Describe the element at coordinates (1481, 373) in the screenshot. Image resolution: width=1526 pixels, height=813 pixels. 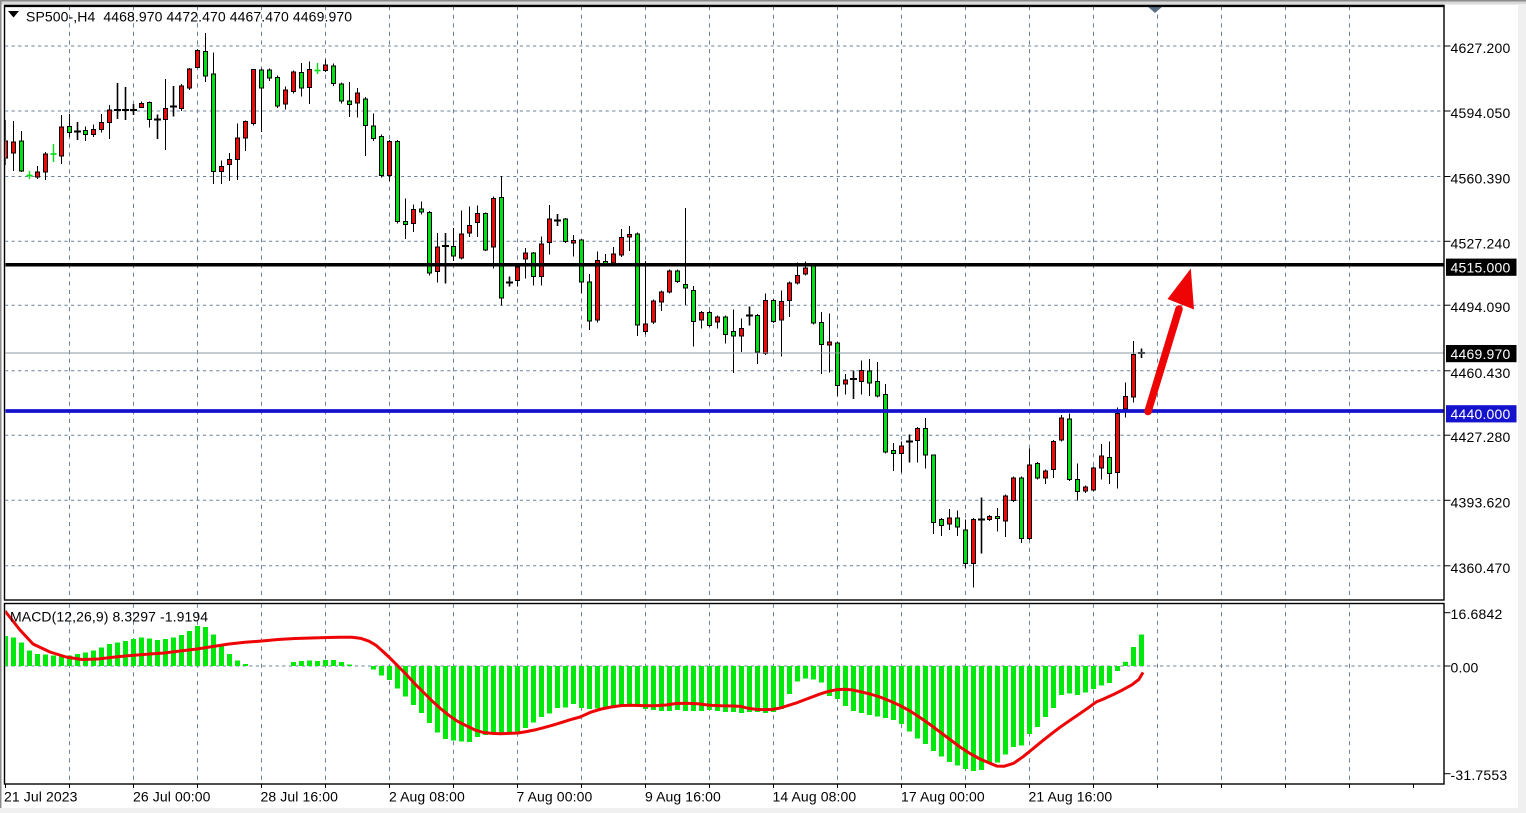
I see `svg-text: 4460.430` at that location.